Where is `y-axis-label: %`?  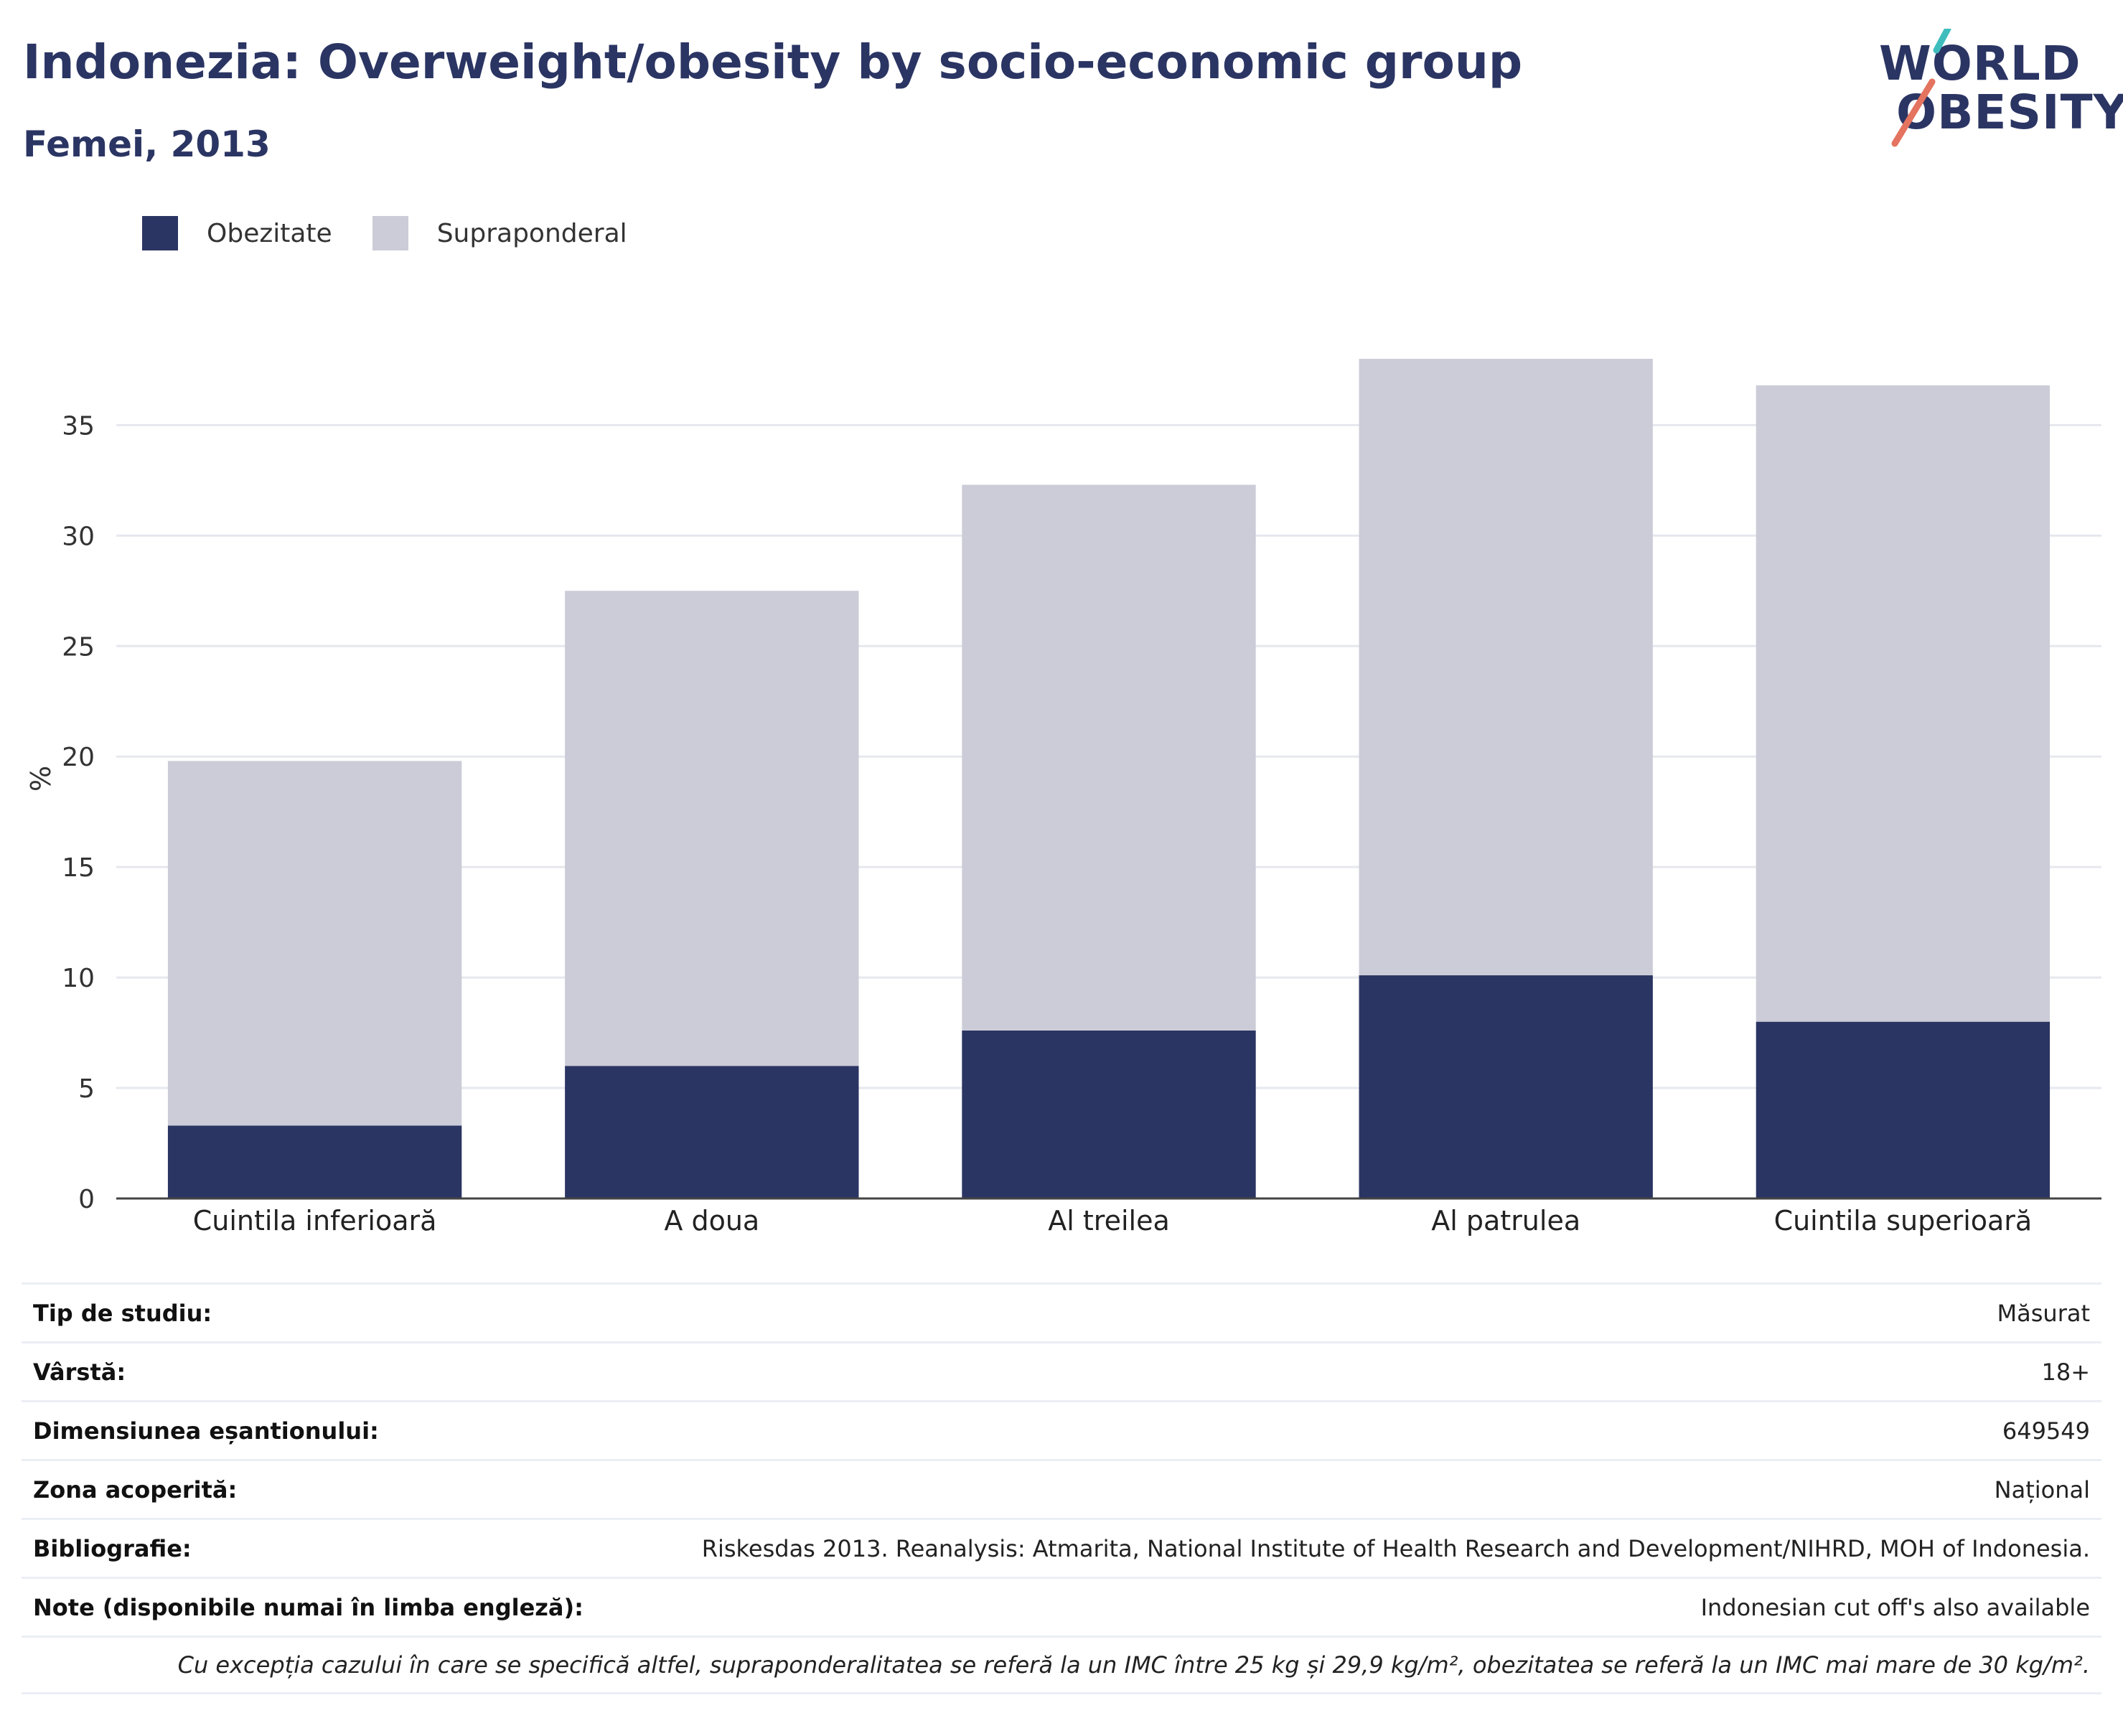
y-axis-label: % is located at coordinates (41, 779).